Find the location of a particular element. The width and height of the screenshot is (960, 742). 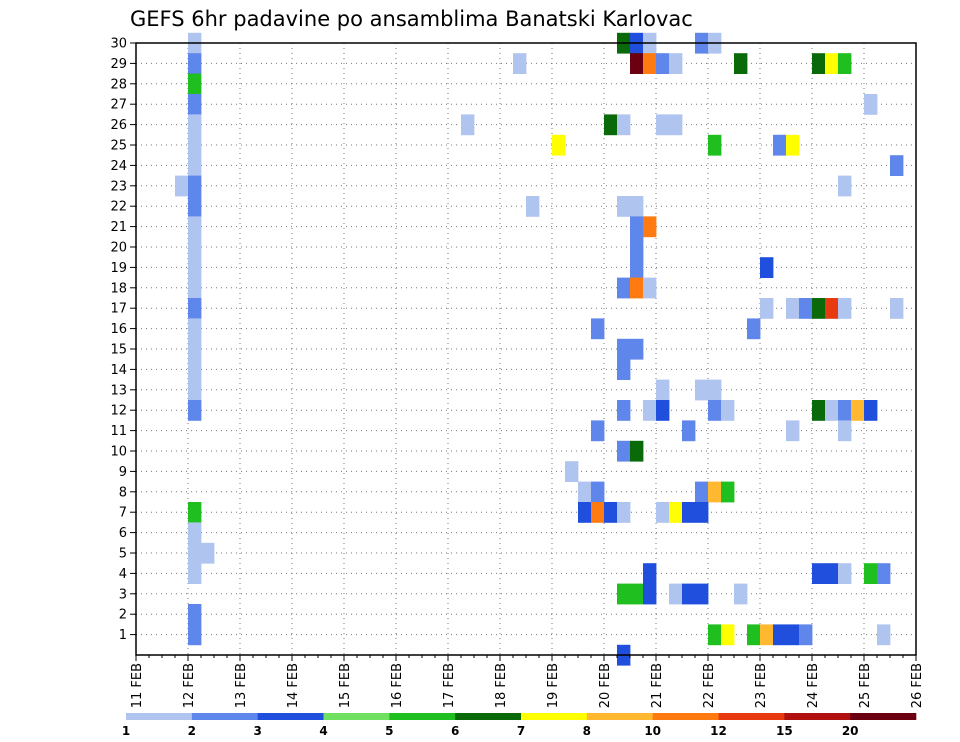

y-tick-label: 18 is located at coordinates (118, 288).